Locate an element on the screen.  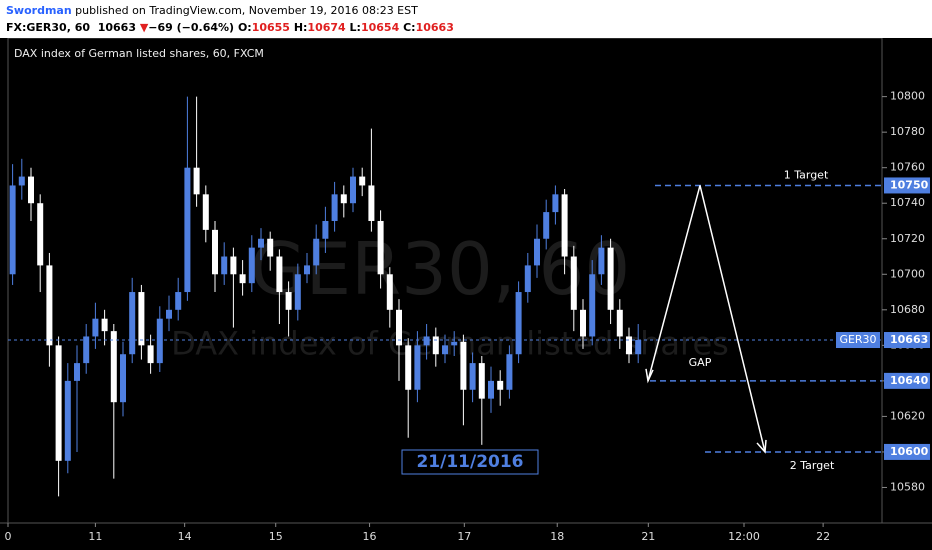
symbol: FX:GER30, 60 is located at coordinates (48, 27).